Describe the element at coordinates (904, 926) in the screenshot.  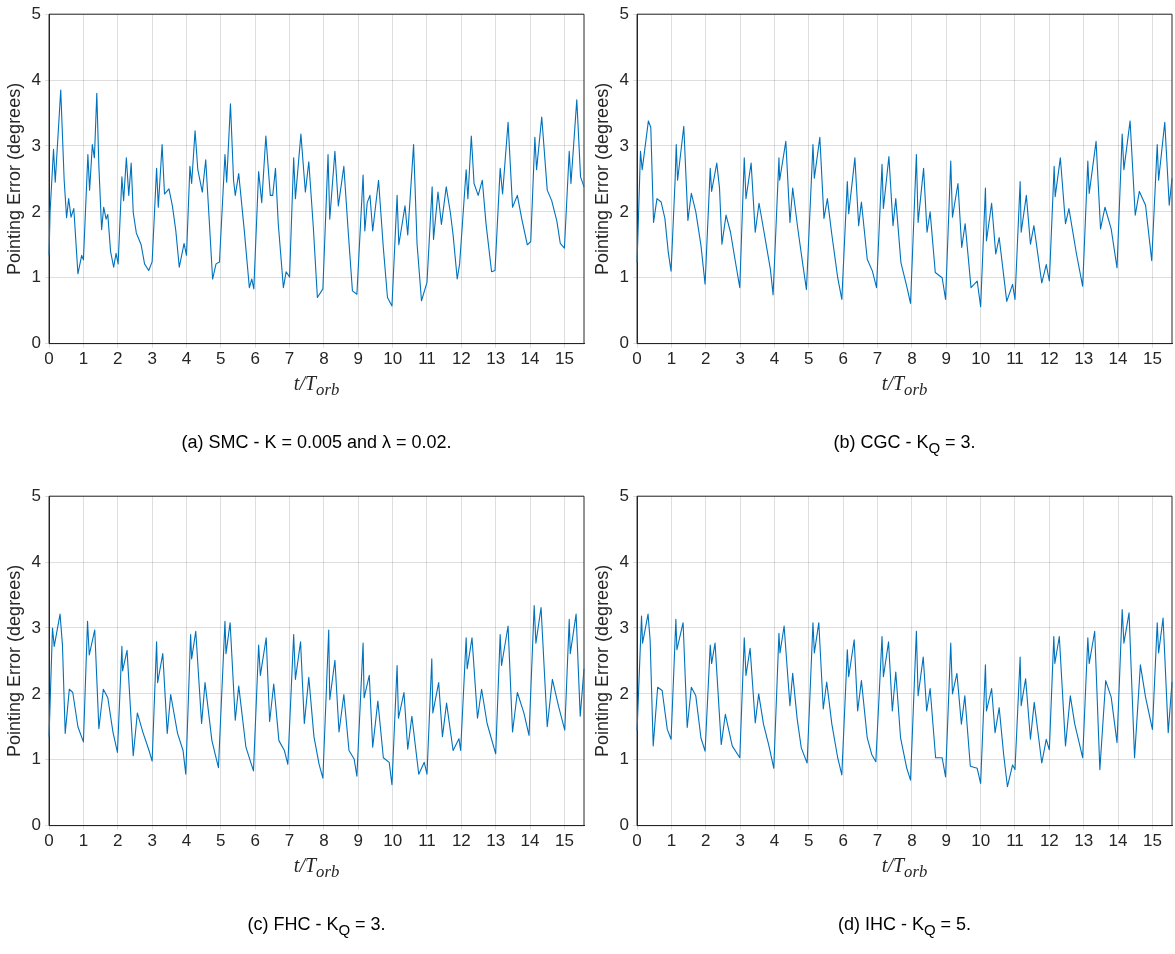
I see `text: (d) IHC - K$_{Q}$ = 5.` at that location.